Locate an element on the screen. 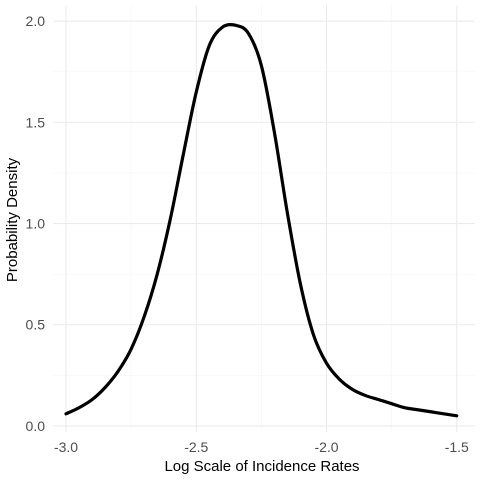  y-tick-label: 0.0 is located at coordinates (36, 426).